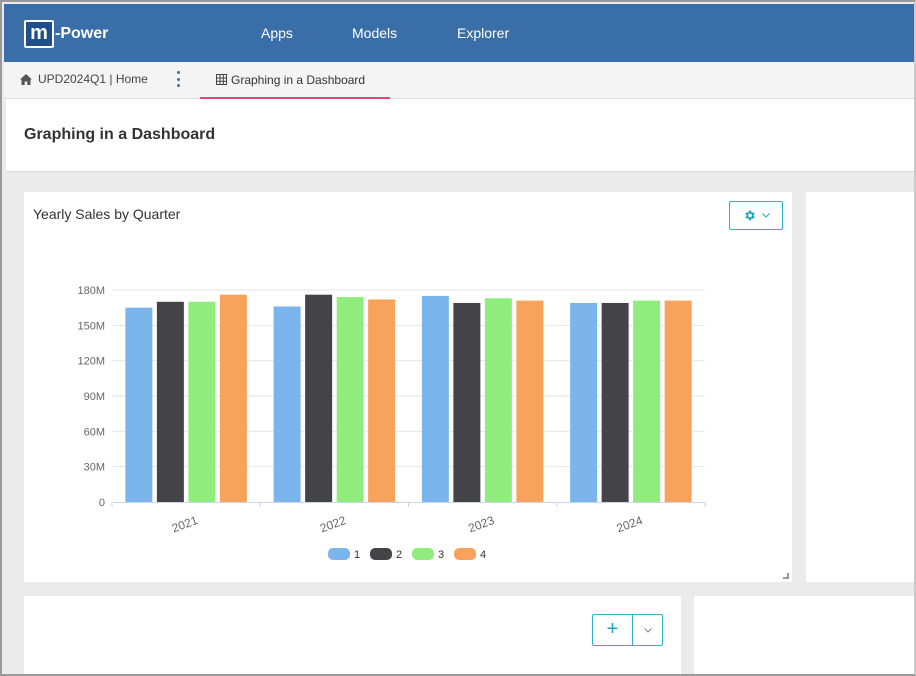  What do you see at coordinates (860, 387) in the screenshot?
I see `side-widget-card` at bounding box center [860, 387].